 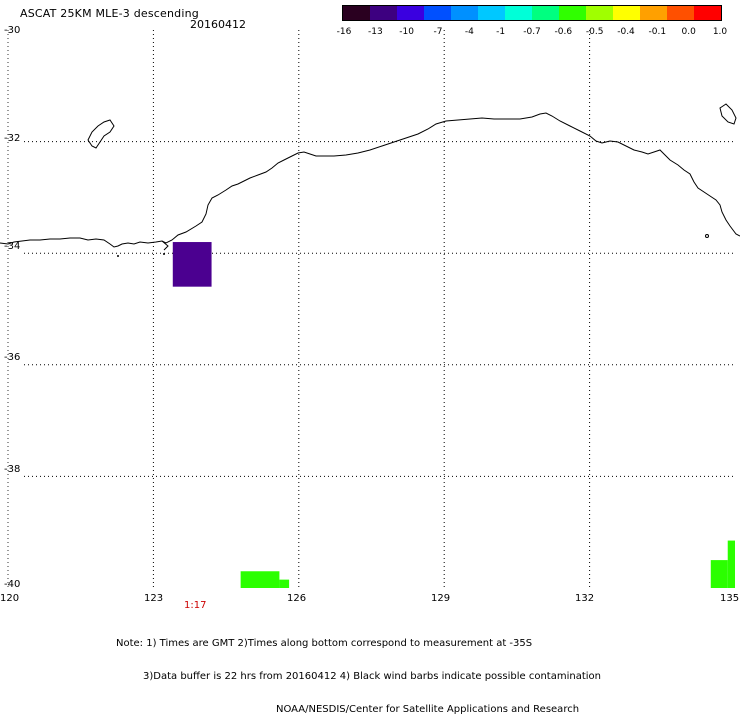 What do you see at coordinates (728, 114) in the screenshot?
I see `island-kangaroo` at bounding box center [728, 114].